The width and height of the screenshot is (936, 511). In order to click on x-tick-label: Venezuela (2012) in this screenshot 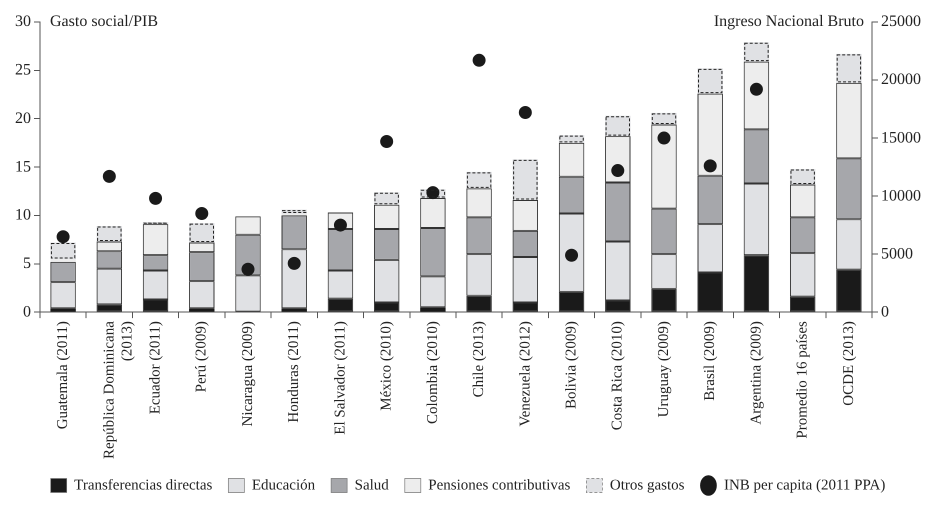, I will do `click(525, 374)`.